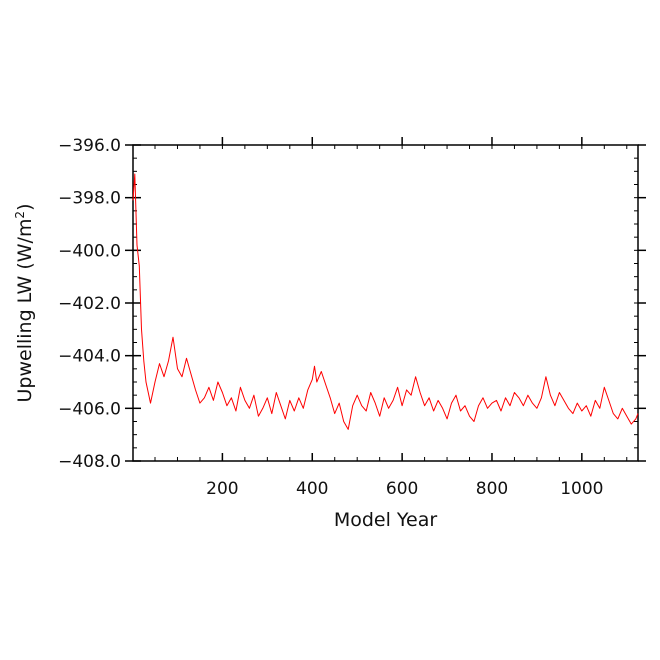 Image resolution: width=660 pixels, height=660 pixels. I want to click on y-tick-label: −408.0, so click(89, 462).